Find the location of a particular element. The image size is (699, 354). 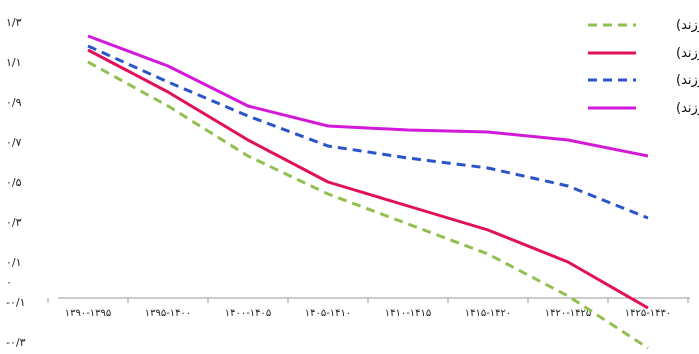

legend-label: افزایش تا سطح جانشینی (۲/۱ فرزند) is located at coordinates (687, 80).